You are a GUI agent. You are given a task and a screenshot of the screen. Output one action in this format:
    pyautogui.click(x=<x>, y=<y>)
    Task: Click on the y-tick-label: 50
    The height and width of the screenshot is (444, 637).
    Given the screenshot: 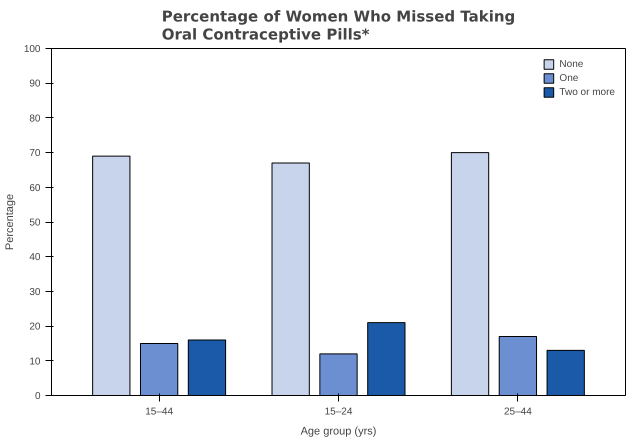 What is the action you would take?
    pyautogui.click(x=35, y=223)
    